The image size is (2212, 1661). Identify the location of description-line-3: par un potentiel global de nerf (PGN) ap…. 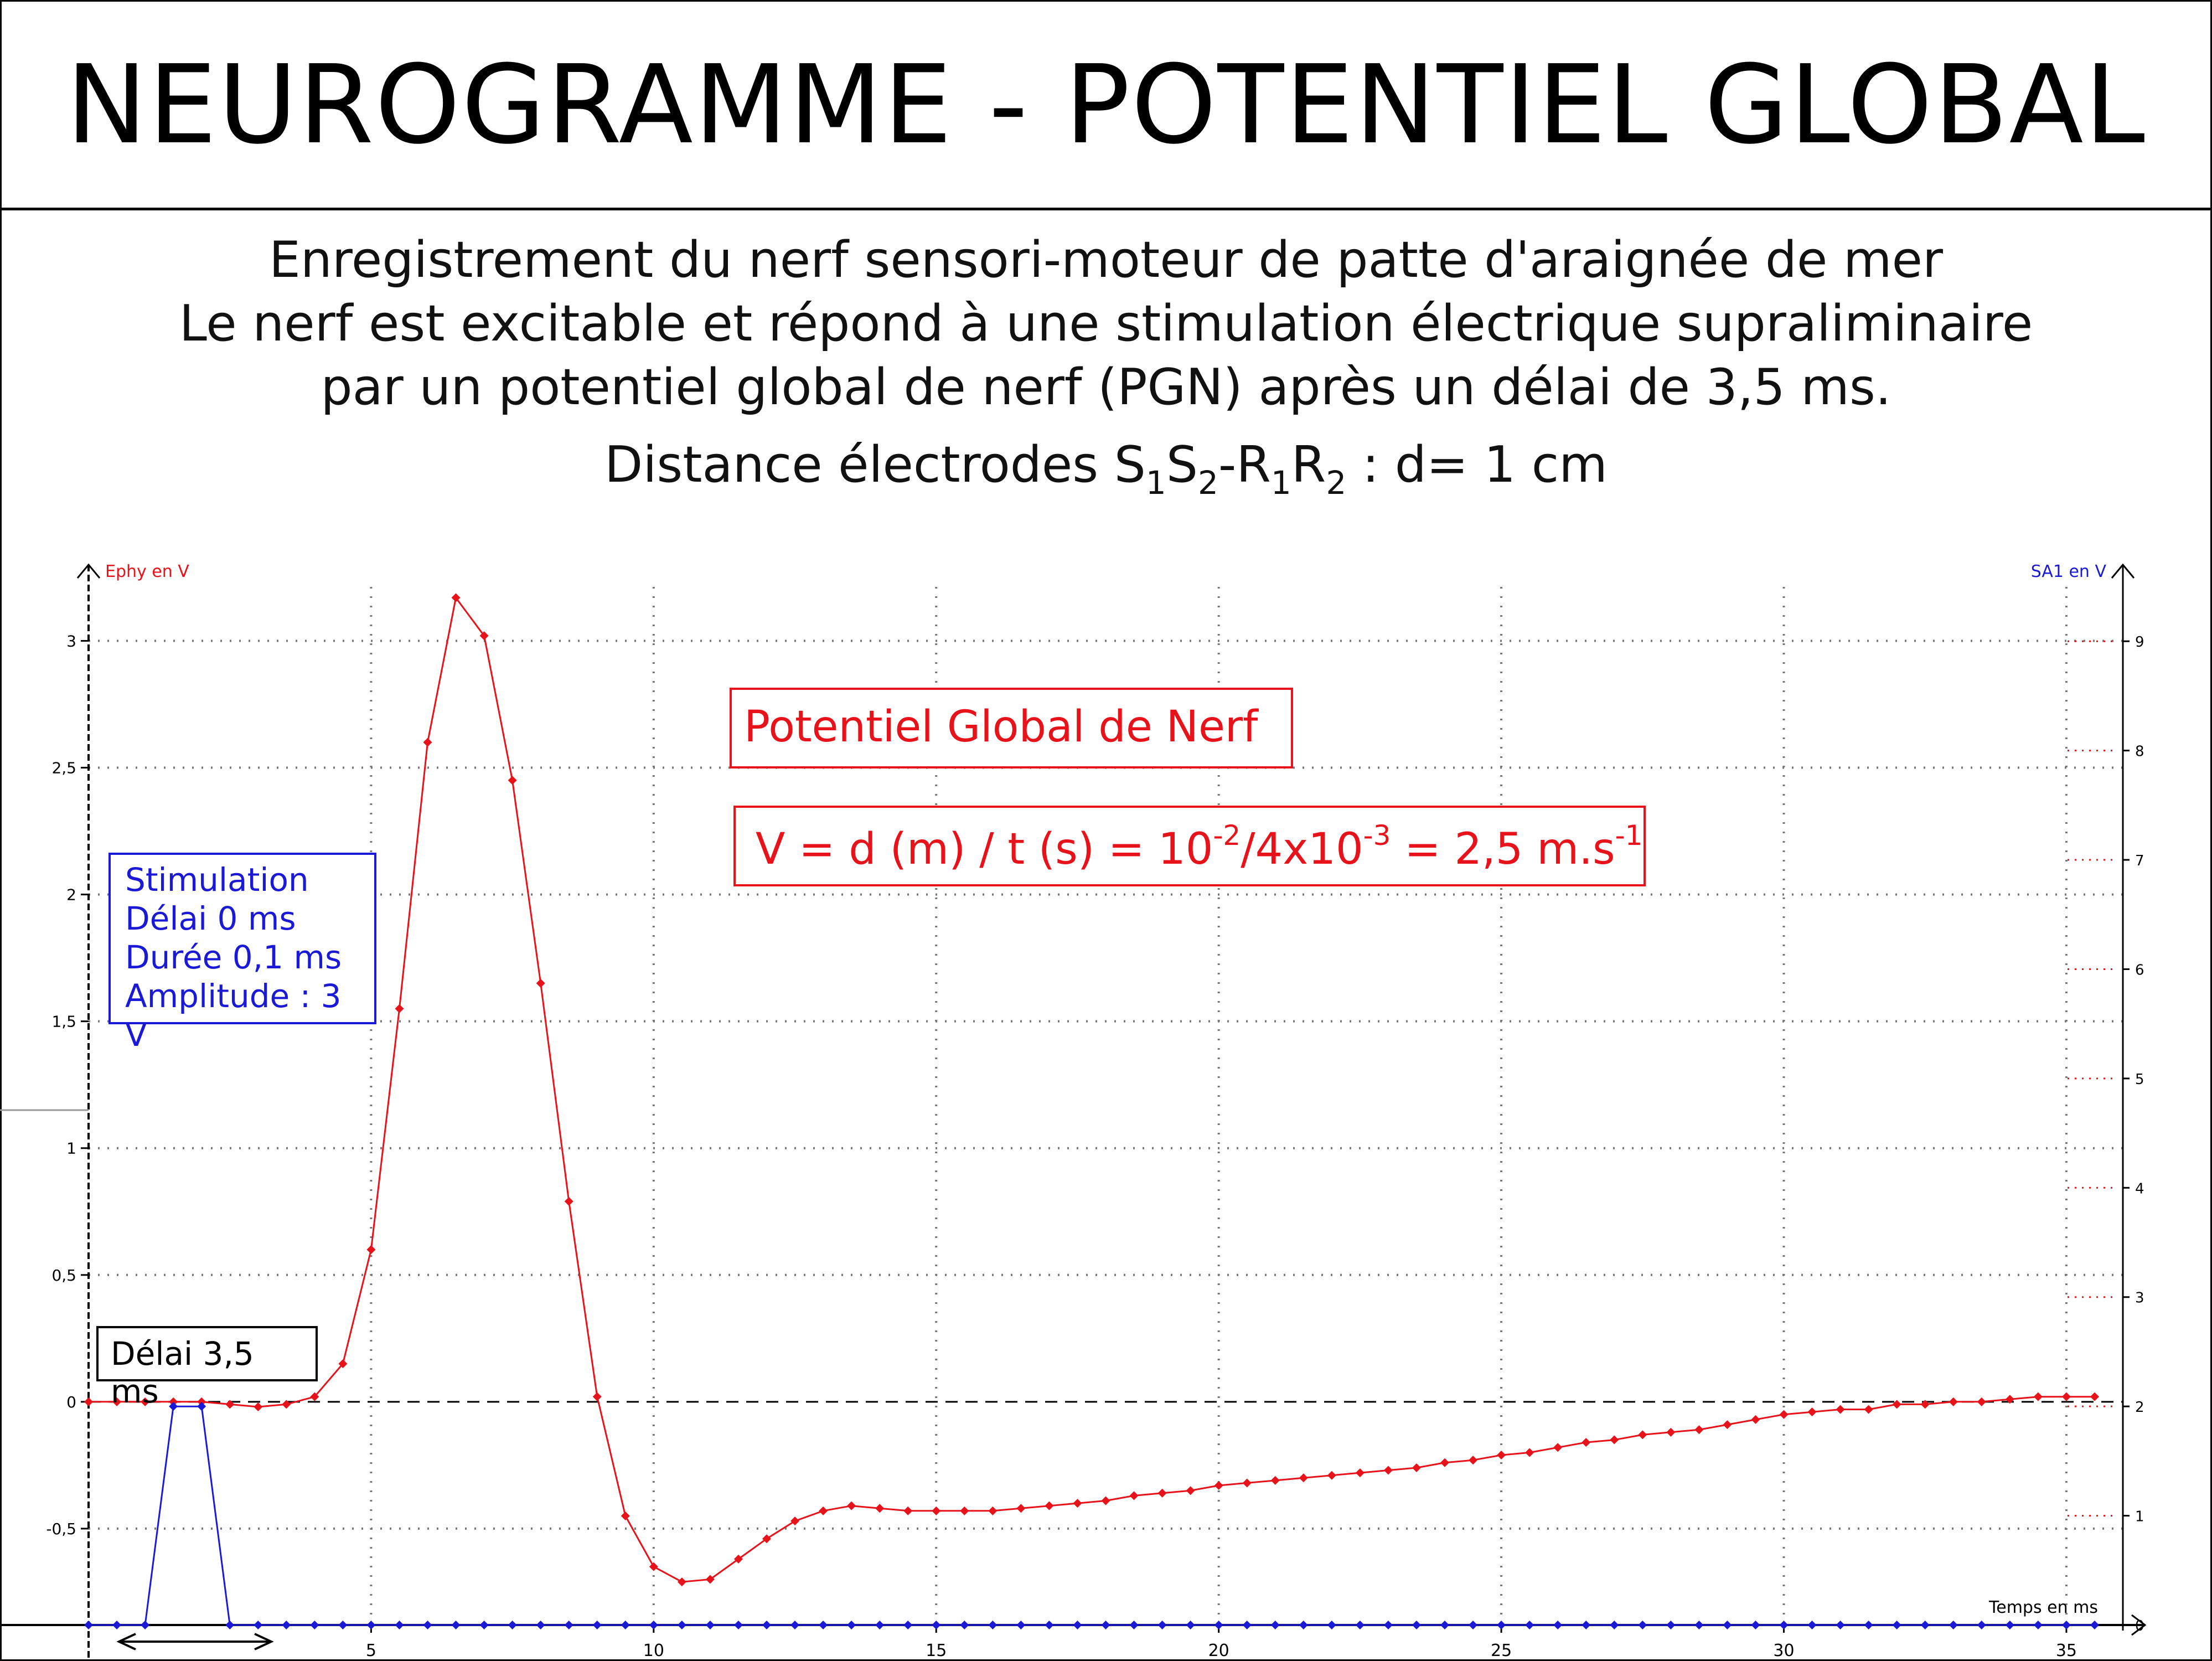
(1106, 387).